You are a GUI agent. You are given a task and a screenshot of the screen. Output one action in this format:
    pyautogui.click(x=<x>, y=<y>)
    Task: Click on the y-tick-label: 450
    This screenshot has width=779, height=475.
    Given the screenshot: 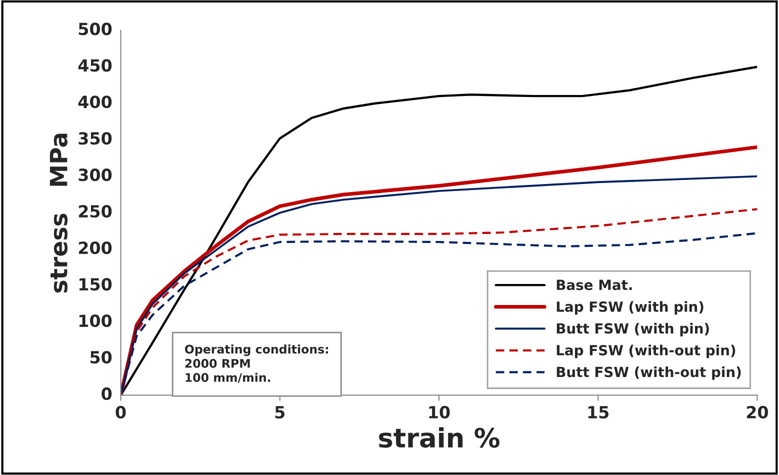 What is the action you would take?
    pyautogui.click(x=95, y=65)
    